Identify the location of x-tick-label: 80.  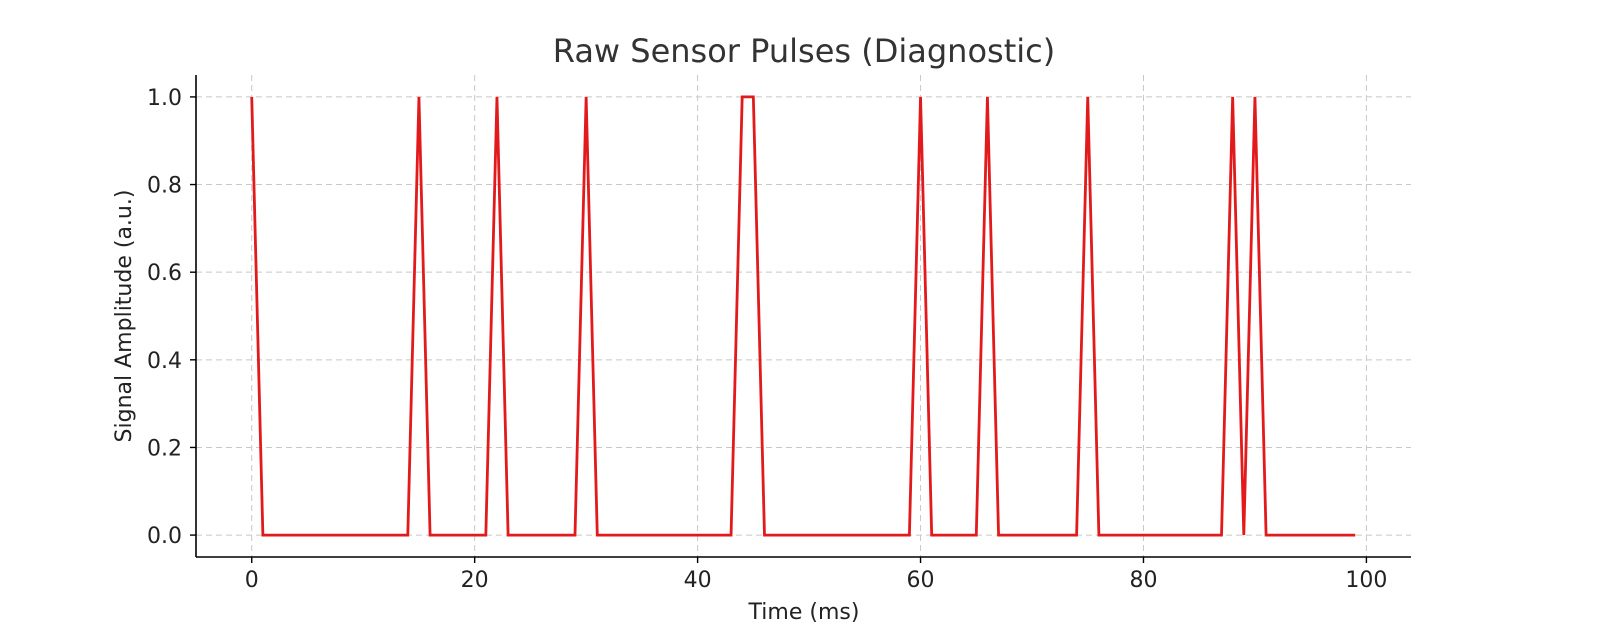
(1143, 580).